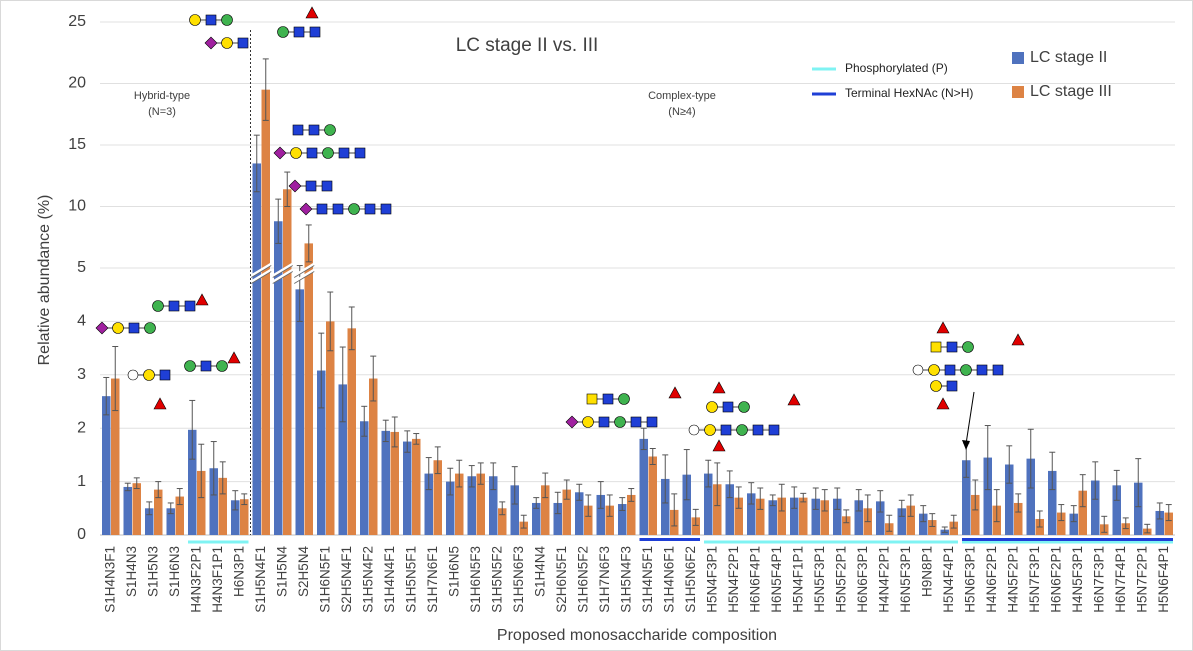 The width and height of the screenshot is (1193, 651). I want to click on x-tick-label: H9N8P1, so click(926, 571).